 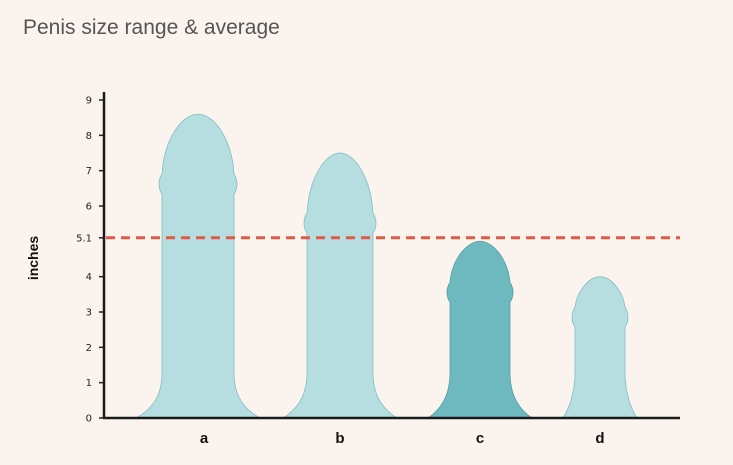 What do you see at coordinates (600, 347) in the screenshot?
I see `bar-d` at bounding box center [600, 347].